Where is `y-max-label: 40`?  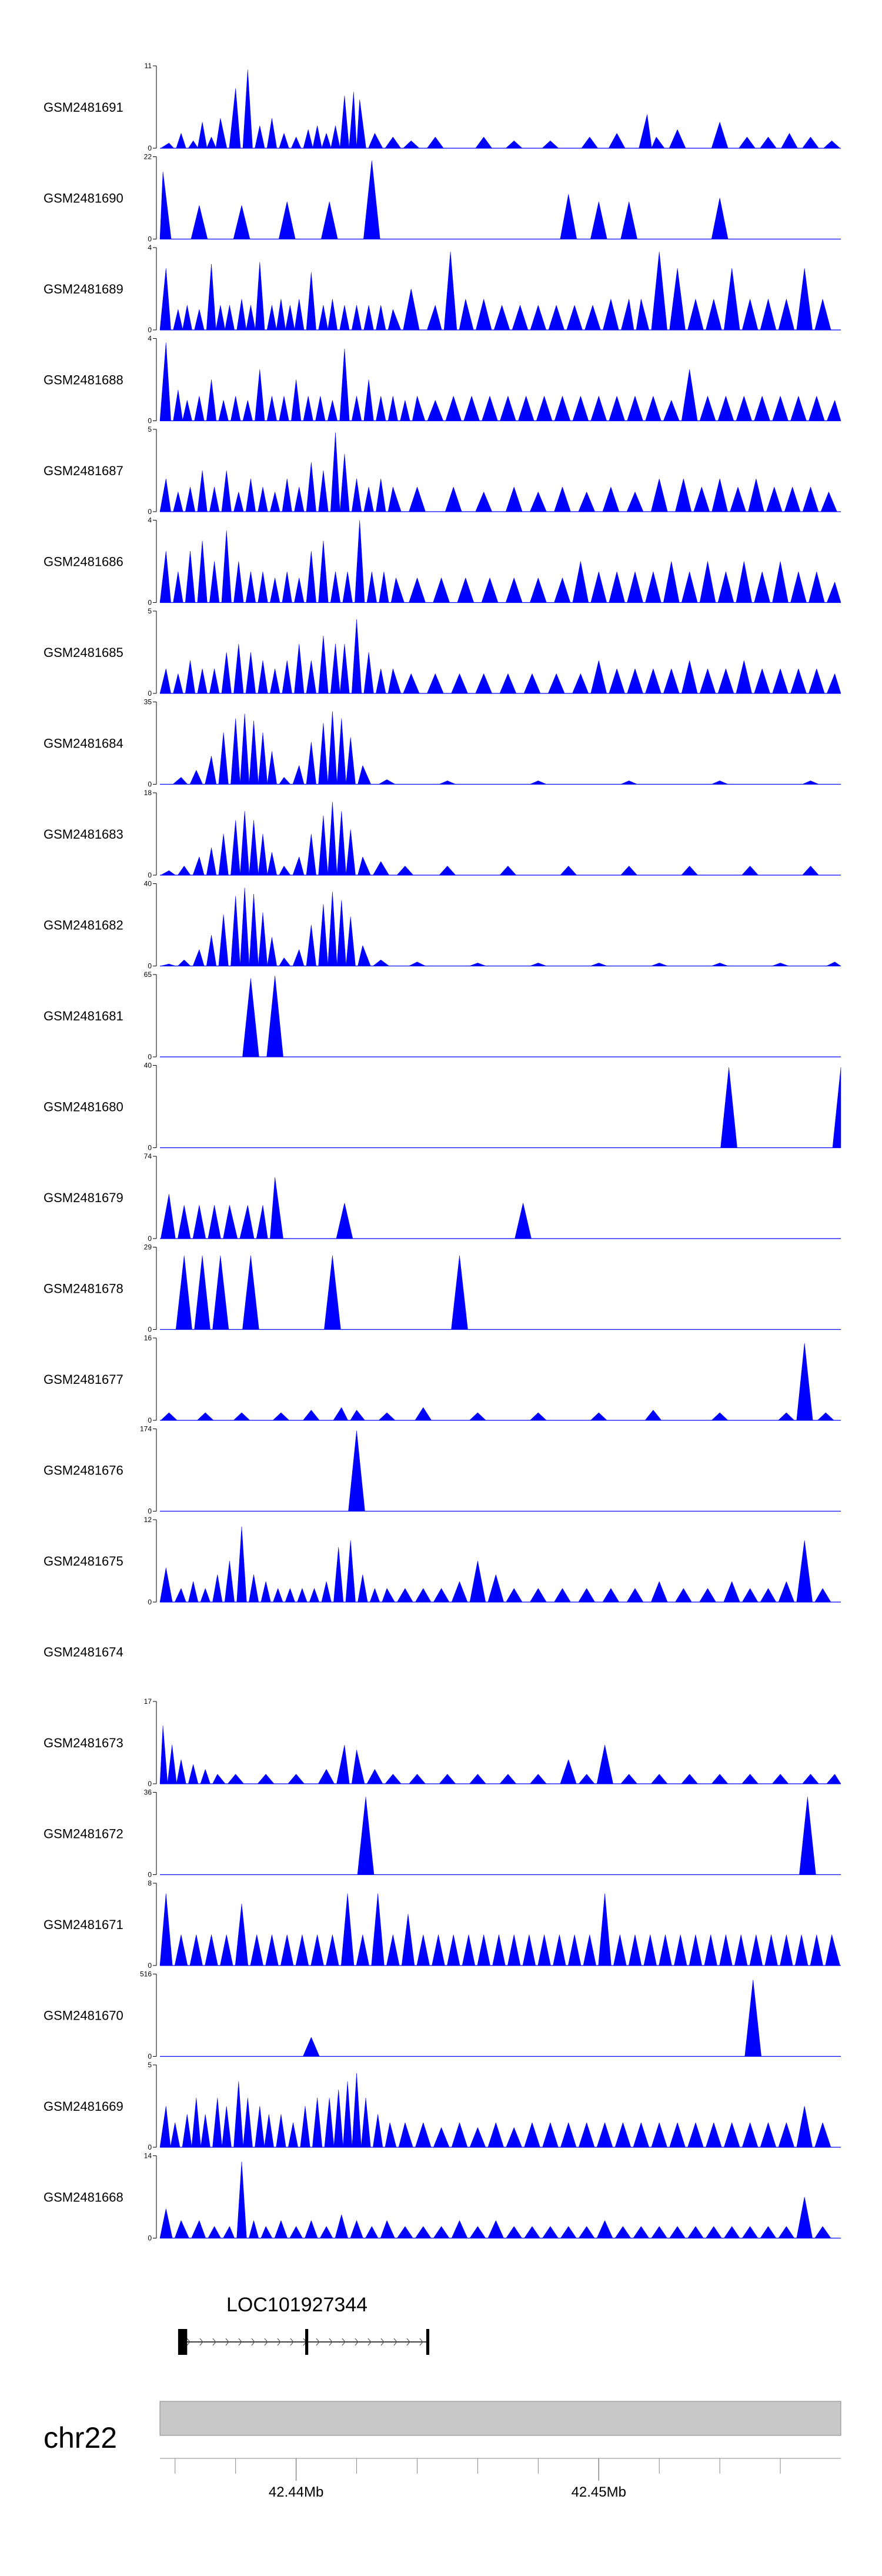 y-max-label: 40 is located at coordinates (148, 1066).